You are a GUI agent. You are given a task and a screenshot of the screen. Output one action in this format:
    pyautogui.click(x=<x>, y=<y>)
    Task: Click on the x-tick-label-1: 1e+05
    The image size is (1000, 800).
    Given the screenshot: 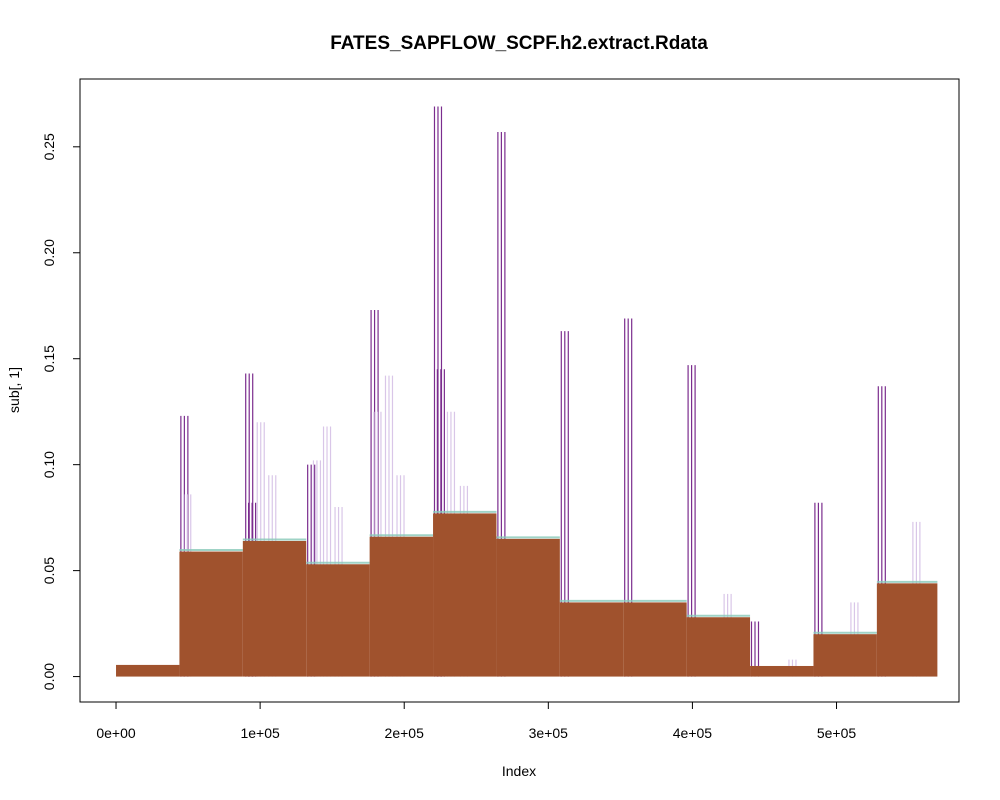 What is the action you would take?
    pyautogui.click(x=260, y=733)
    